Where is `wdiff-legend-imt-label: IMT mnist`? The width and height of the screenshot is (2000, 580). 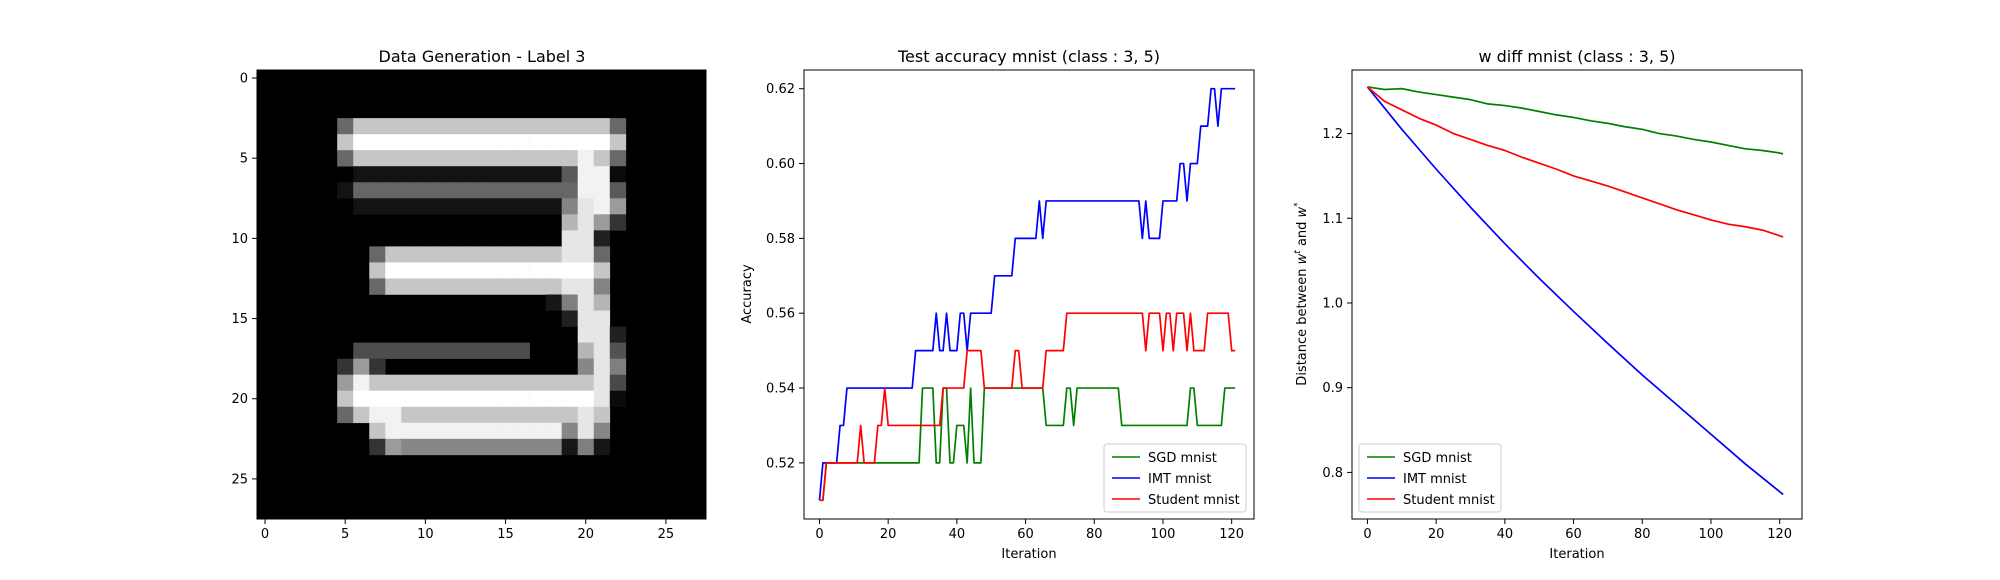
wdiff-legend-imt-label: IMT mnist is located at coordinates (1435, 479).